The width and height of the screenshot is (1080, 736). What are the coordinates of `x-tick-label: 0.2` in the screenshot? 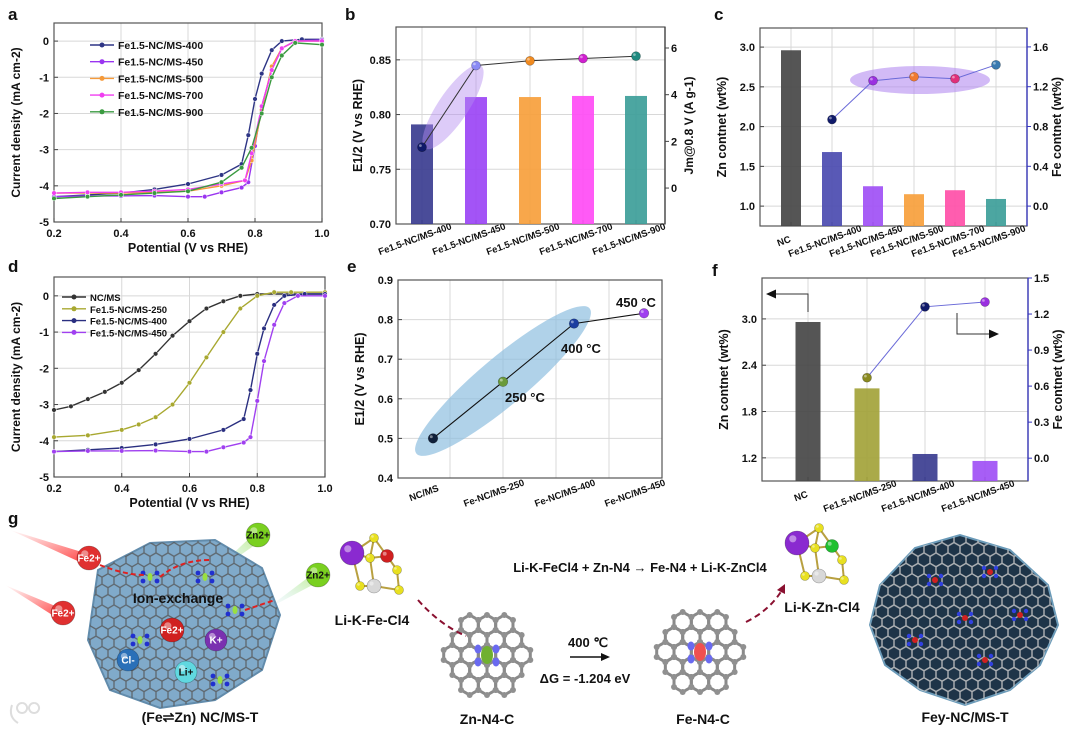 It's located at (53, 489).